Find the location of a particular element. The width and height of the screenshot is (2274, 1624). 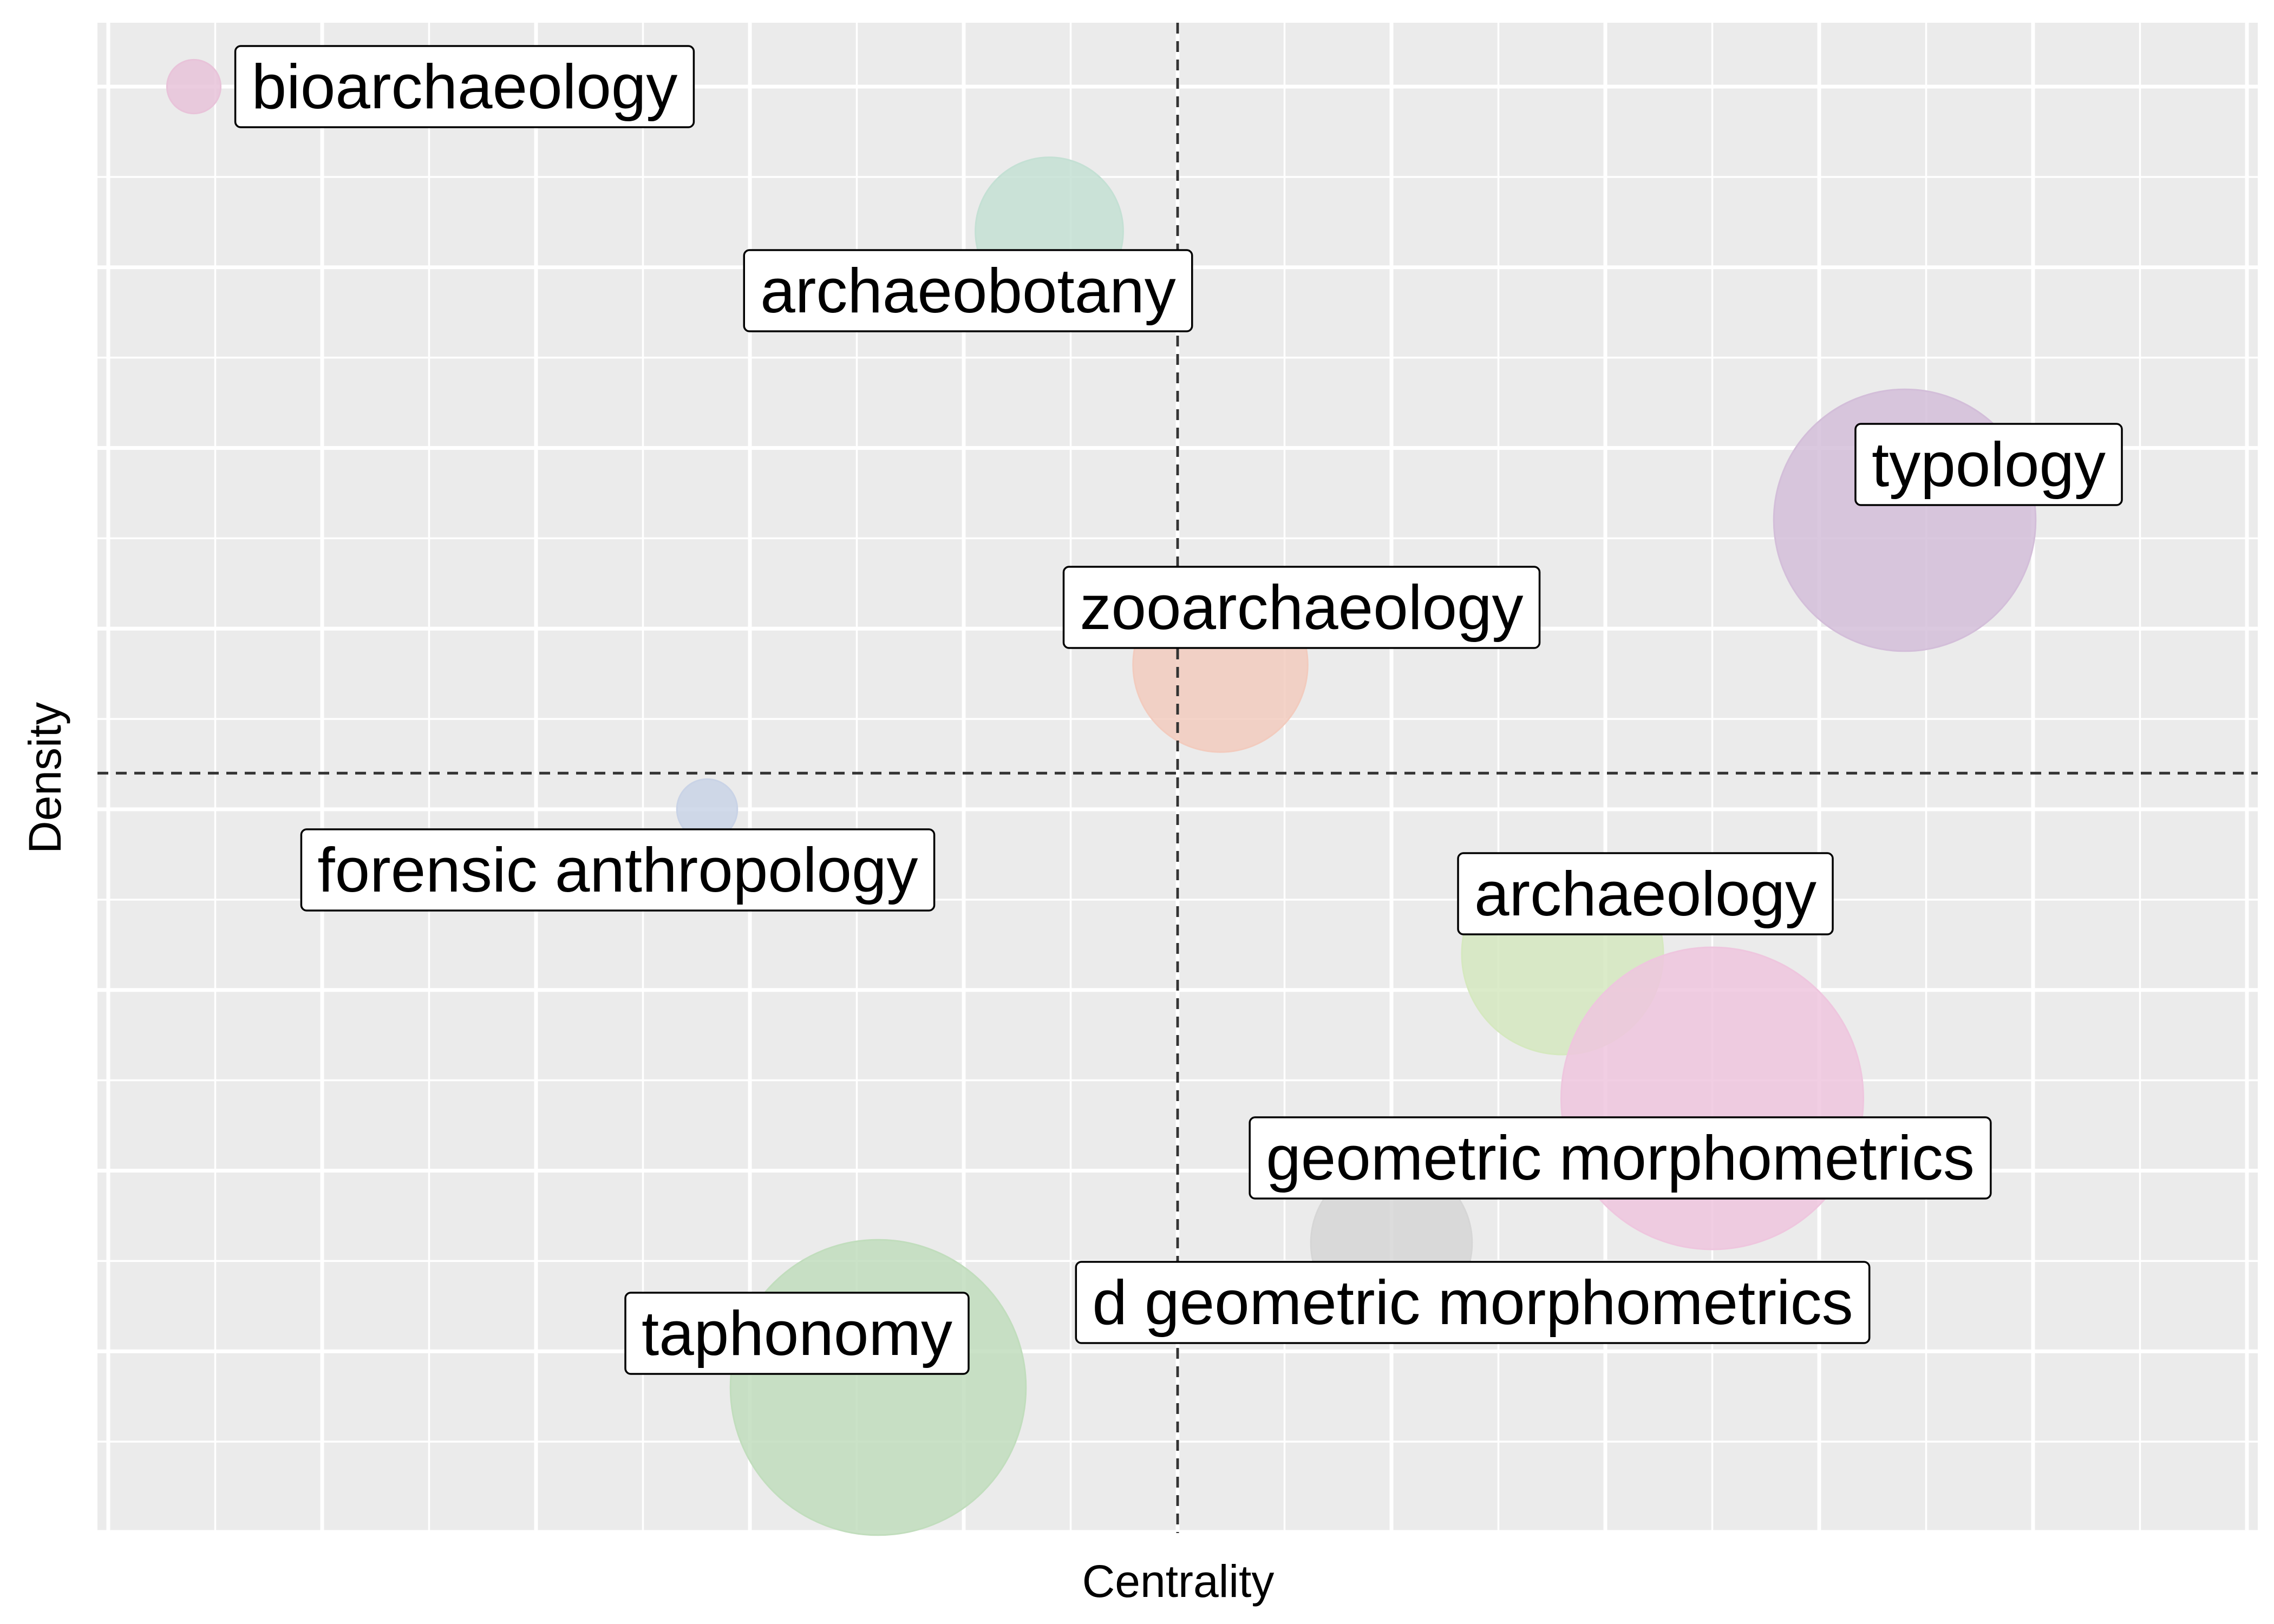

bubble-label: taphonomy is located at coordinates (797, 1333).